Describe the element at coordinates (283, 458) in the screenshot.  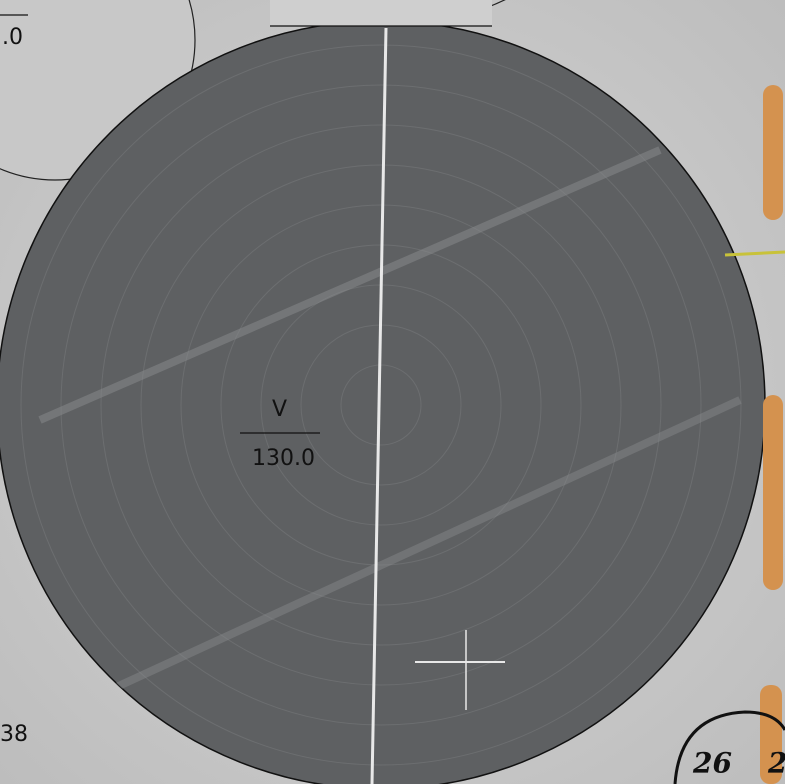
I see `field-value: 130.0` at that location.